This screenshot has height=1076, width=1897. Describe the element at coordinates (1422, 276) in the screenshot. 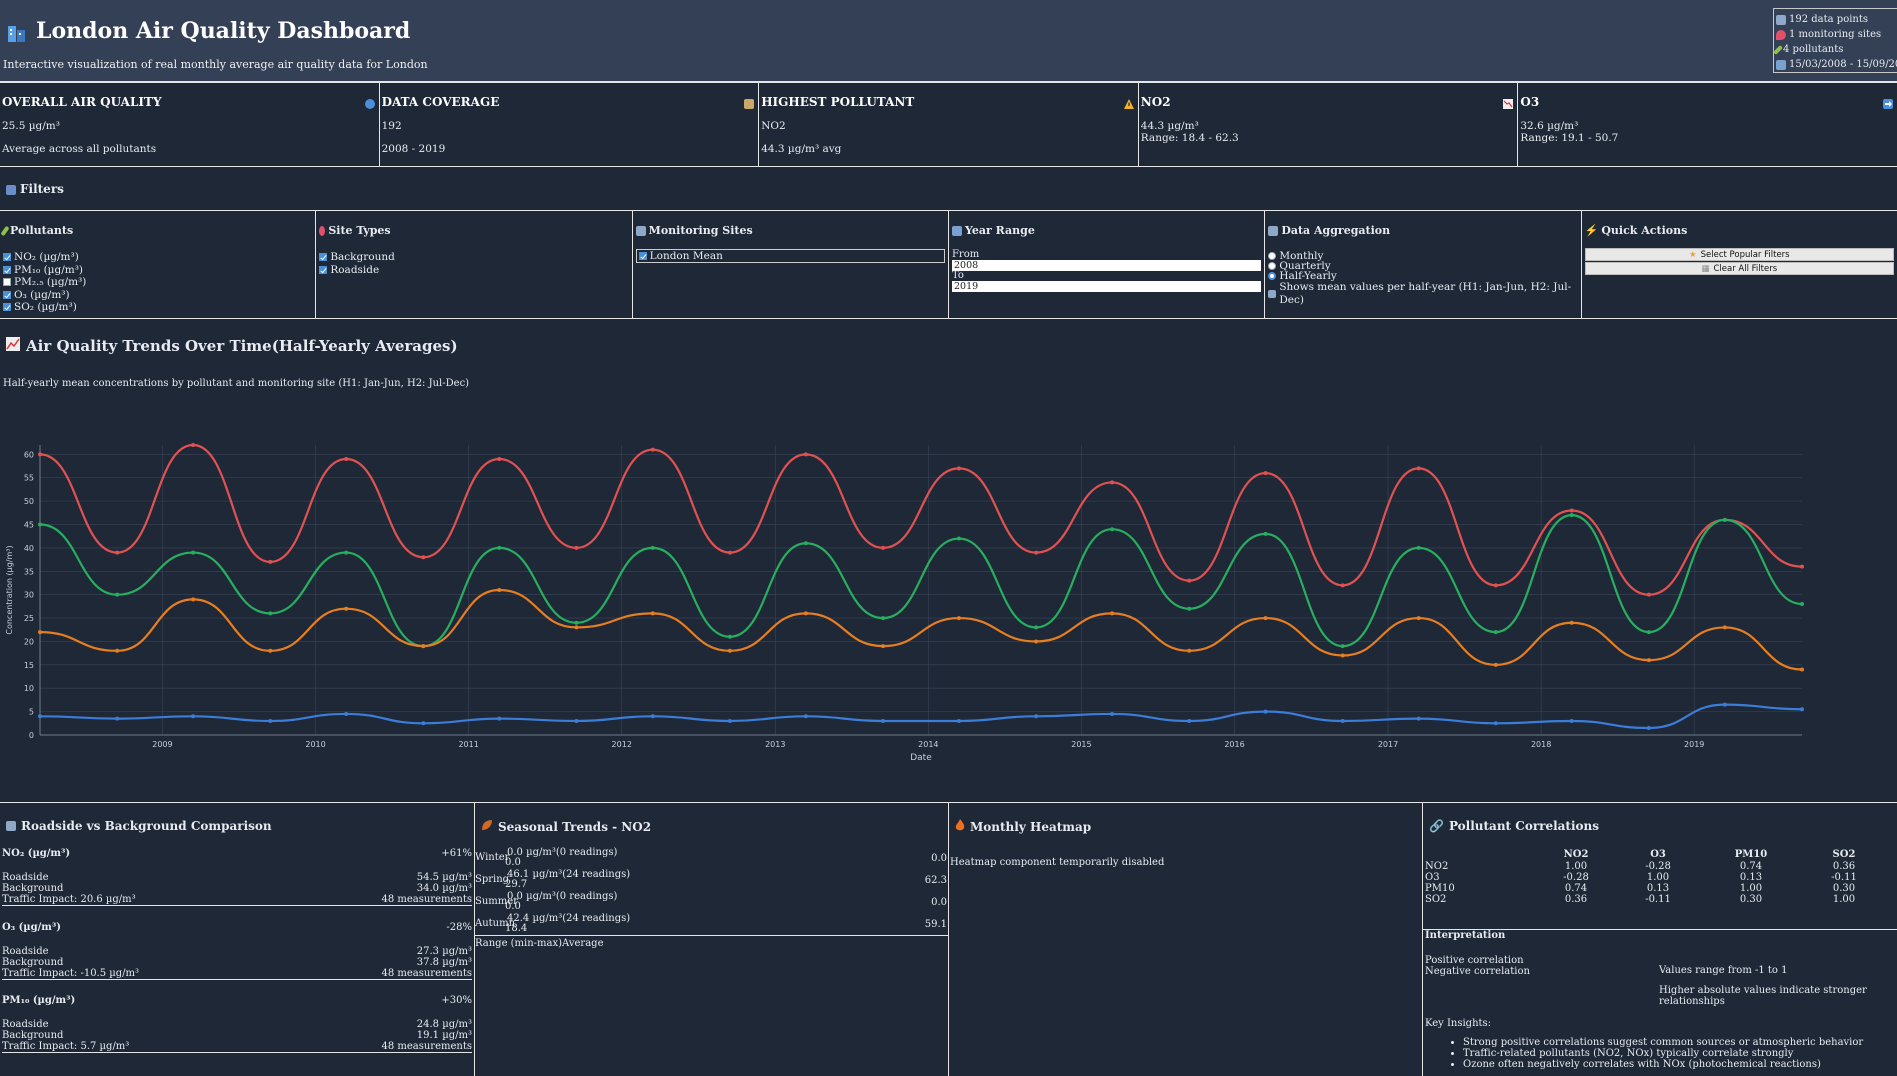

I see `aggregation-option: Half-Yearly` at that location.